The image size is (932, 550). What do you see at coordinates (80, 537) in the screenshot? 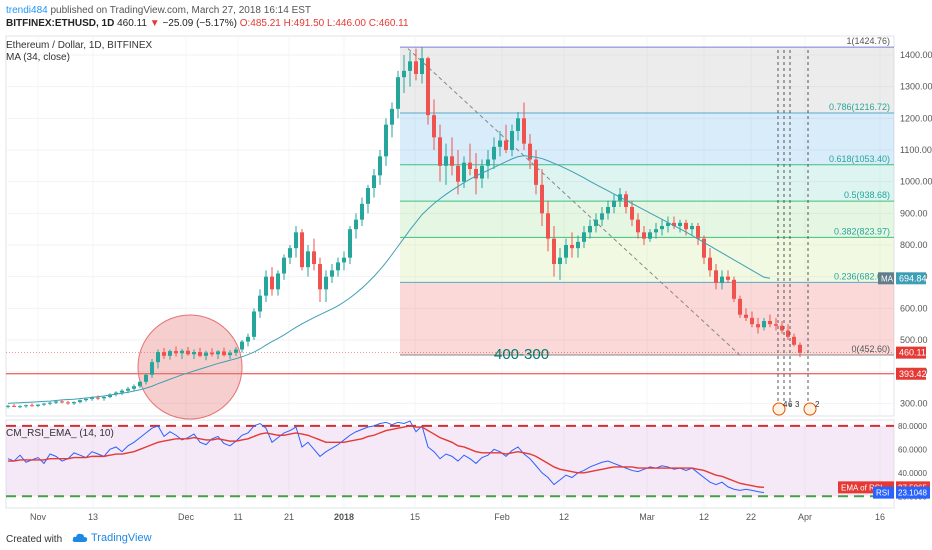
I see `tradingview-cloud-icon` at bounding box center [80, 537].